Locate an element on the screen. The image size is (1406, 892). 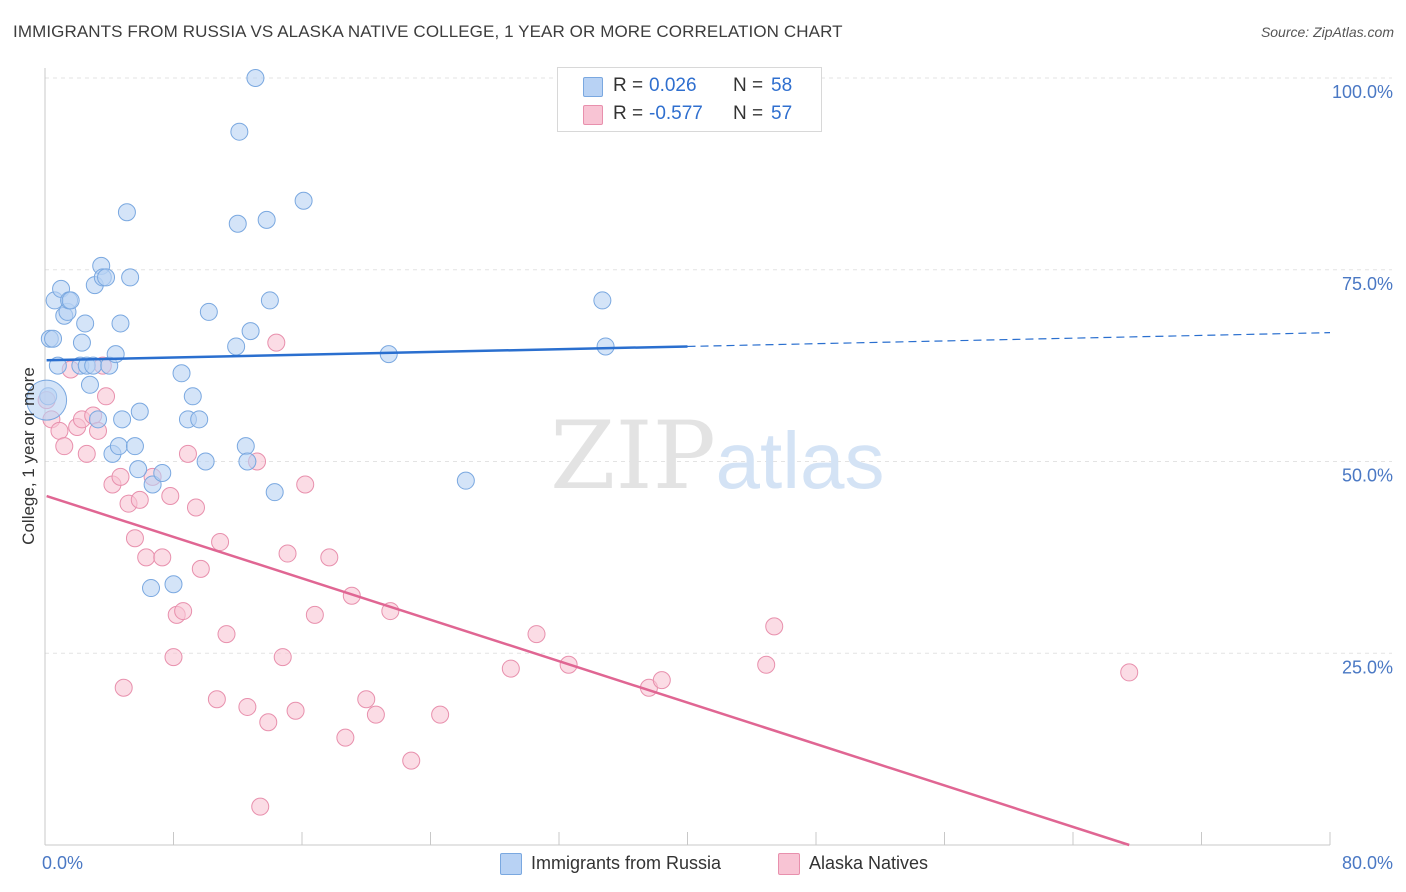
y-axis-title: College, 1 year or more is located at coordinates (28, 456).